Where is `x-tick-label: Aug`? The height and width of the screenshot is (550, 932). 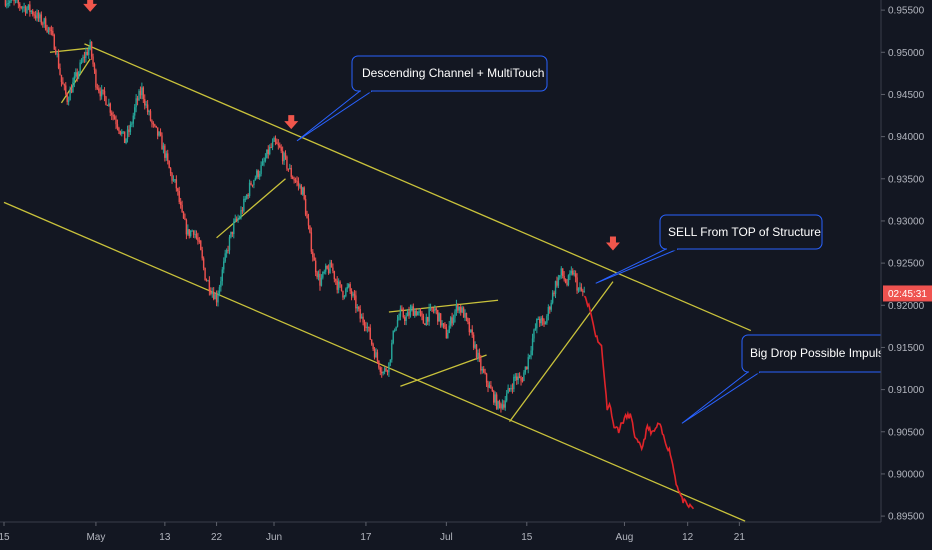 x-tick-label: Aug is located at coordinates (625, 537).